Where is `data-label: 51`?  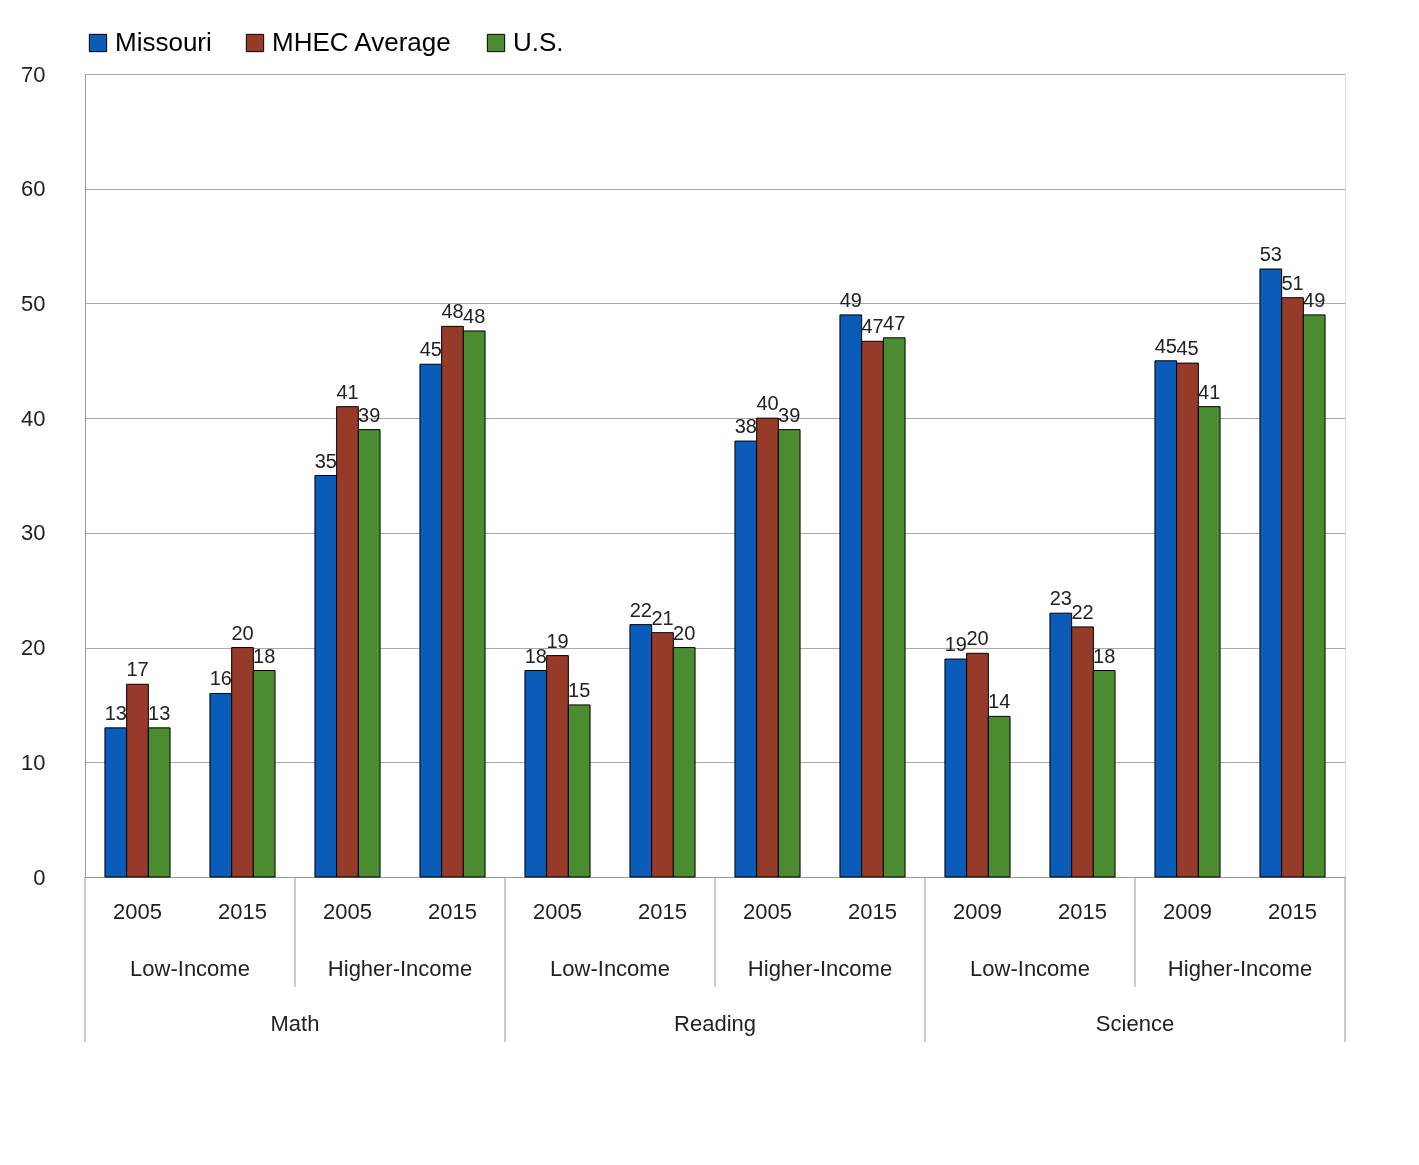 data-label: 51 is located at coordinates (1292, 282).